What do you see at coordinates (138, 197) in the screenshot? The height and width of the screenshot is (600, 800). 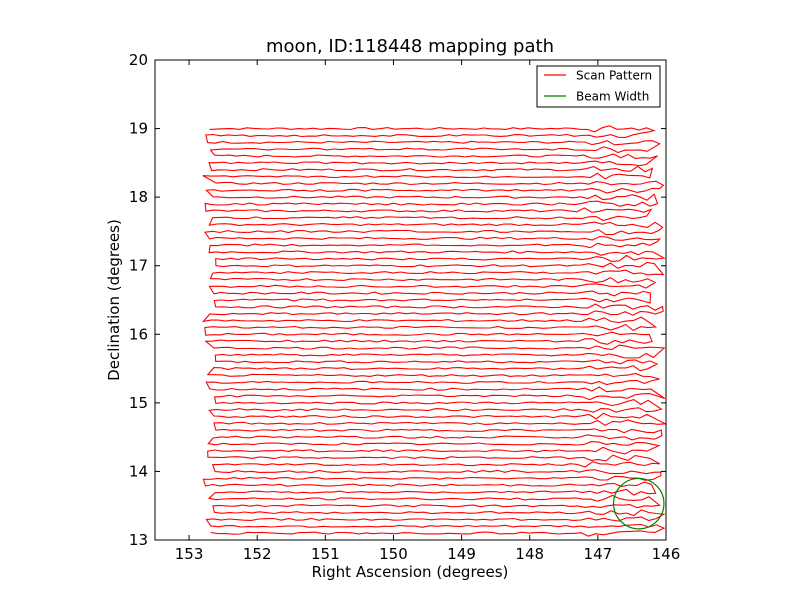 I see `y-tick-label: 18` at bounding box center [138, 197].